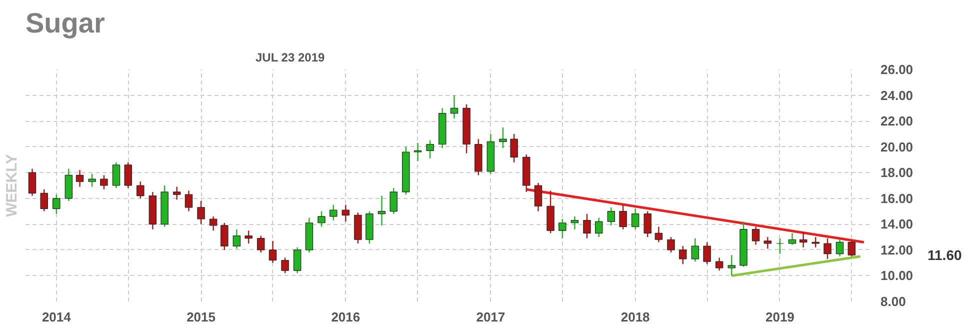 The image size is (964, 324). What do you see at coordinates (897, 172) in the screenshot?
I see `y-tick-label: 18.00` at bounding box center [897, 172].